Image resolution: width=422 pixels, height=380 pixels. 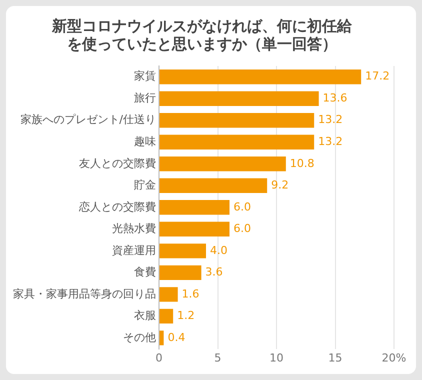 I want to click on data-label: 1.6, so click(x=191, y=293).